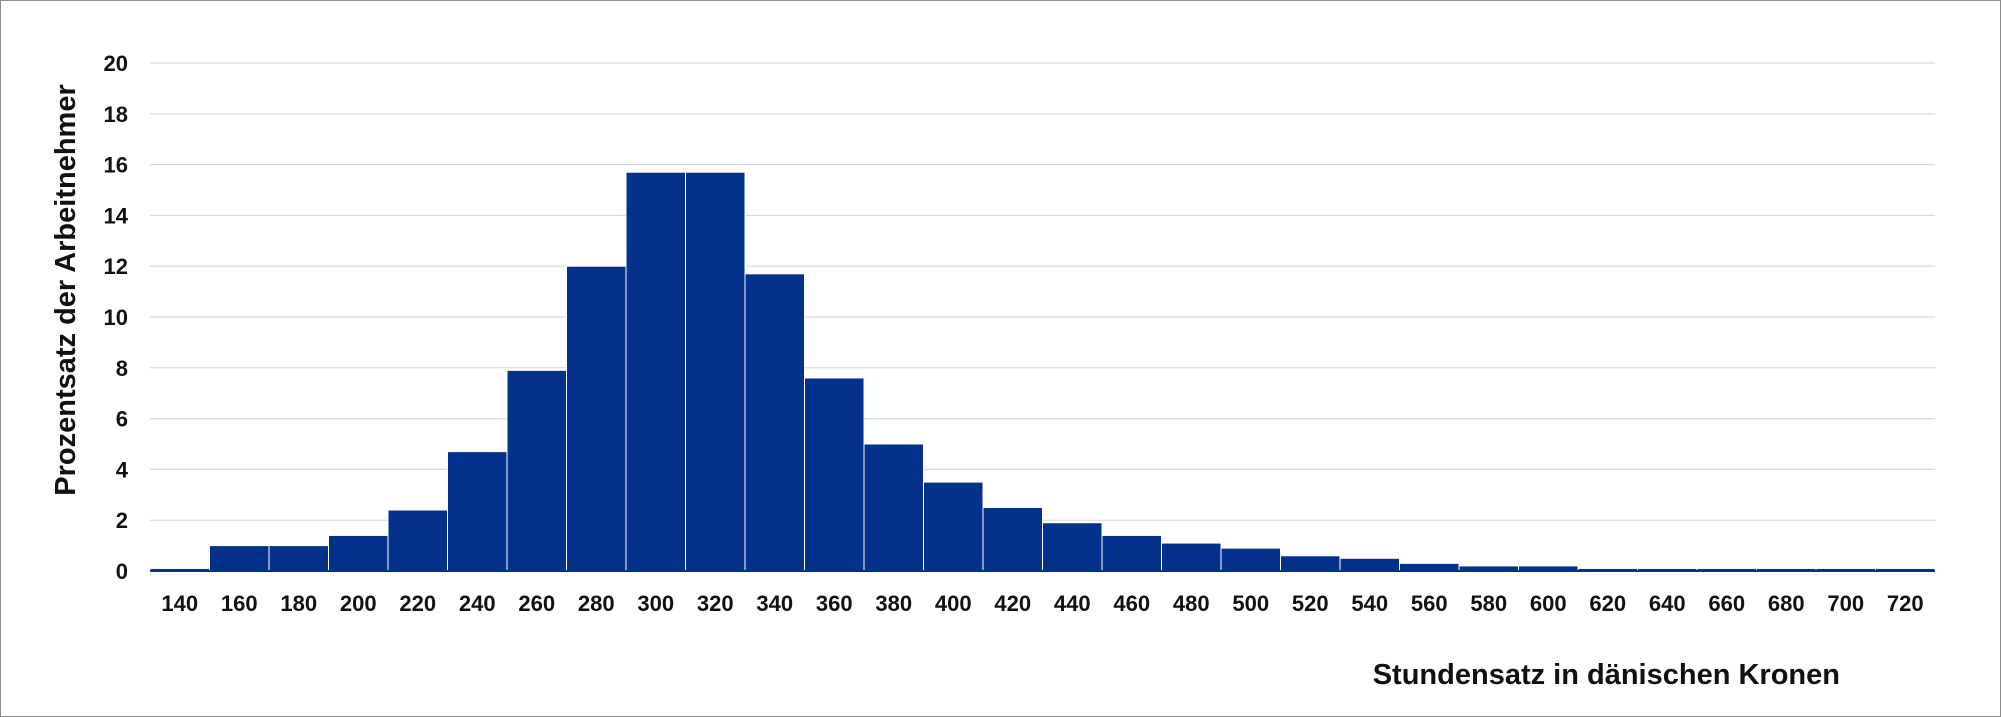 The width and height of the screenshot is (2001, 717). I want to click on x-tick-label: 700, so click(1845, 603).